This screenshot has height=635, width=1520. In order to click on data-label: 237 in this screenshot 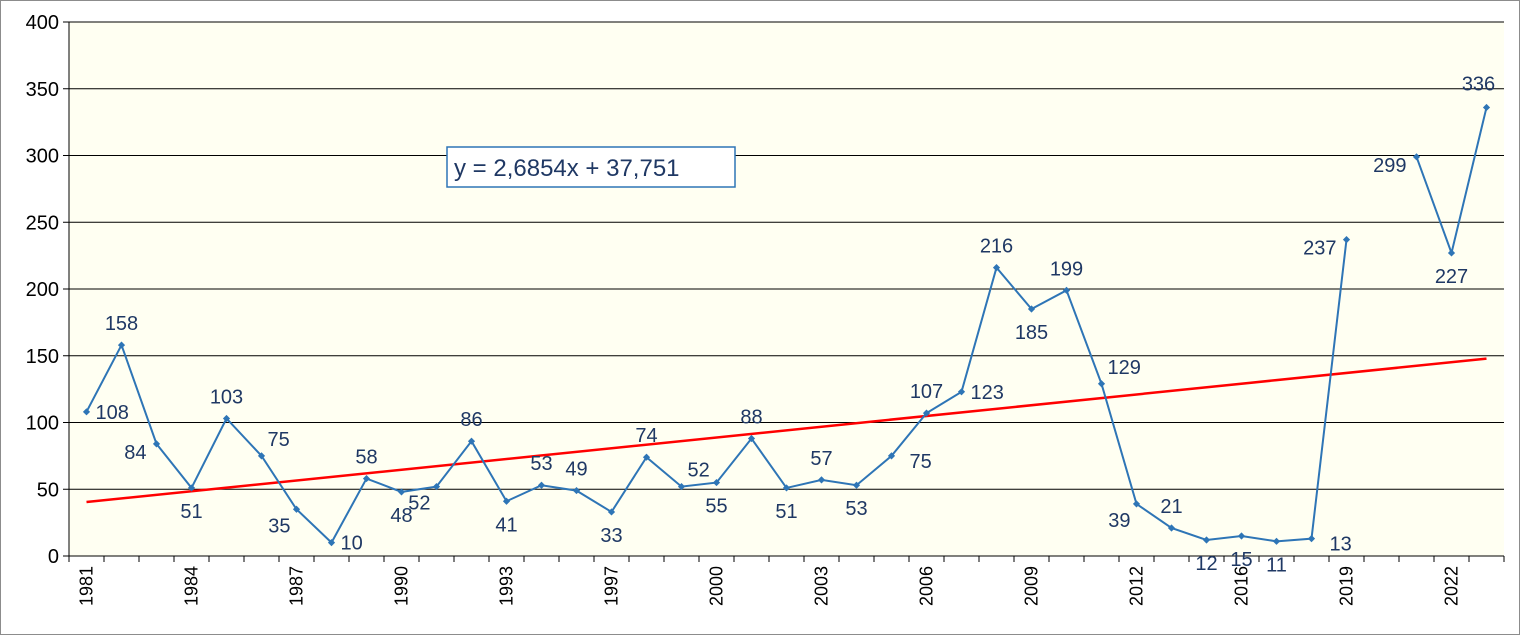, I will do `click(1319, 249)`.